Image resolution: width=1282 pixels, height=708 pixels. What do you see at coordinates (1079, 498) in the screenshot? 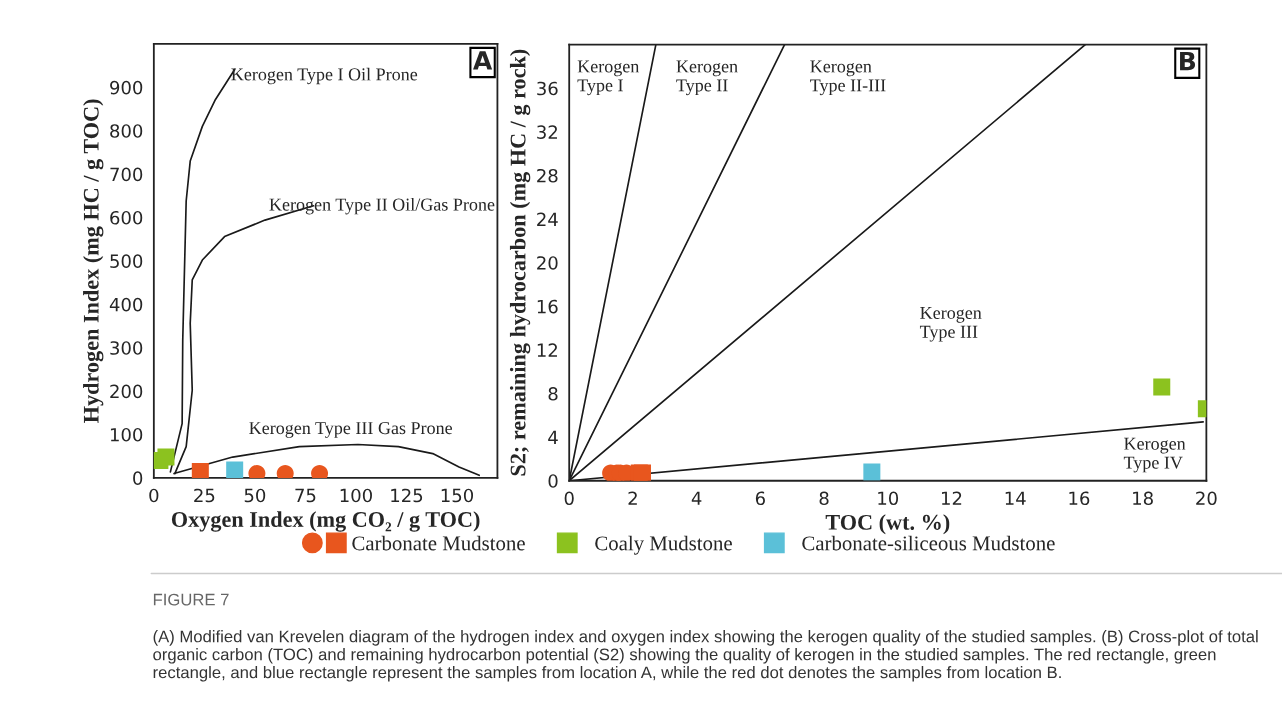
I see `x-tick-label: 16` at bounding box center [1079, 498].